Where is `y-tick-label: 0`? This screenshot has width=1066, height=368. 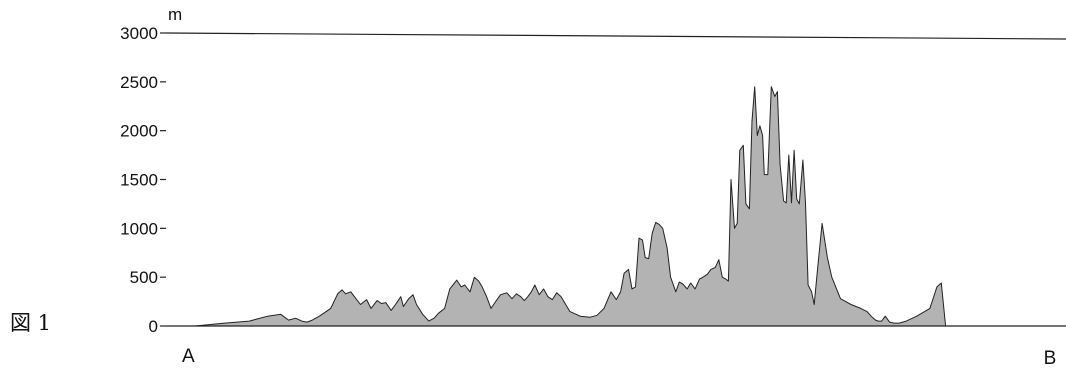 y-tick-label: 0 is located at coordinates (153, 326).